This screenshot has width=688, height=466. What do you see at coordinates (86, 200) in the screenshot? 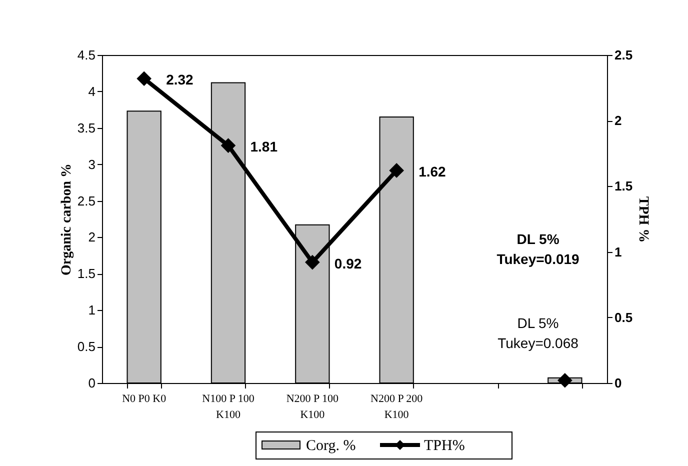
I see `y-tick-label: 2.5` at bounding box center [86, 200].